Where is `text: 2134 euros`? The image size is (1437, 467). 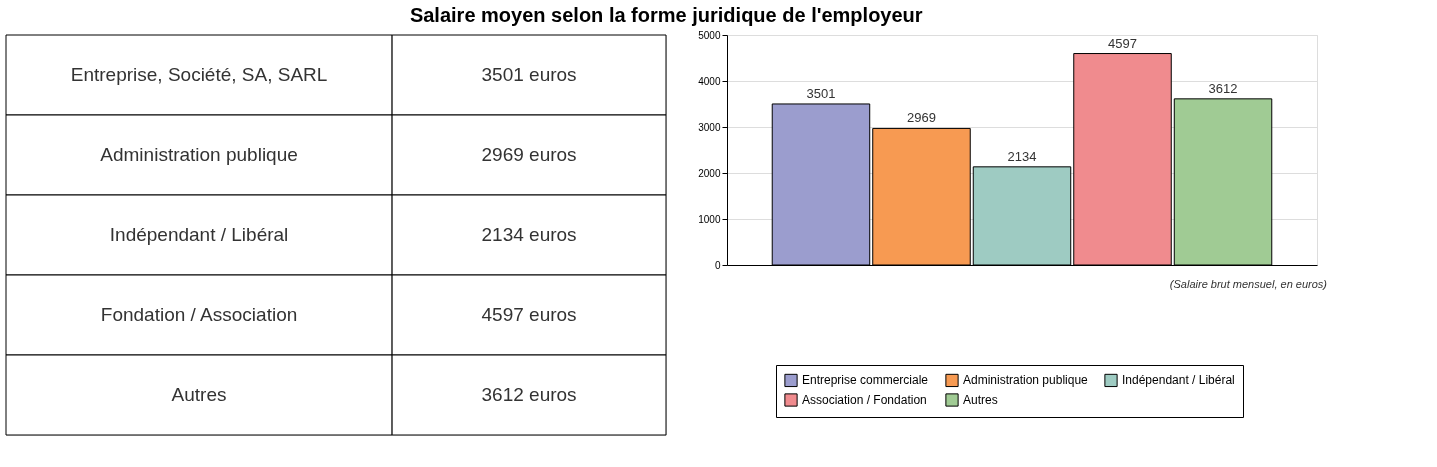 text: 2134 euros is located at coordinates (529, 234).